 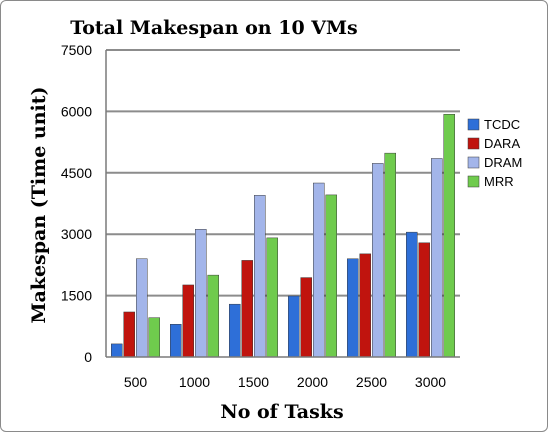 What do you see at coordinates (136, 382) in the screenshot?
I see `x-tick-label: 500` at bounding box center [136, 382].